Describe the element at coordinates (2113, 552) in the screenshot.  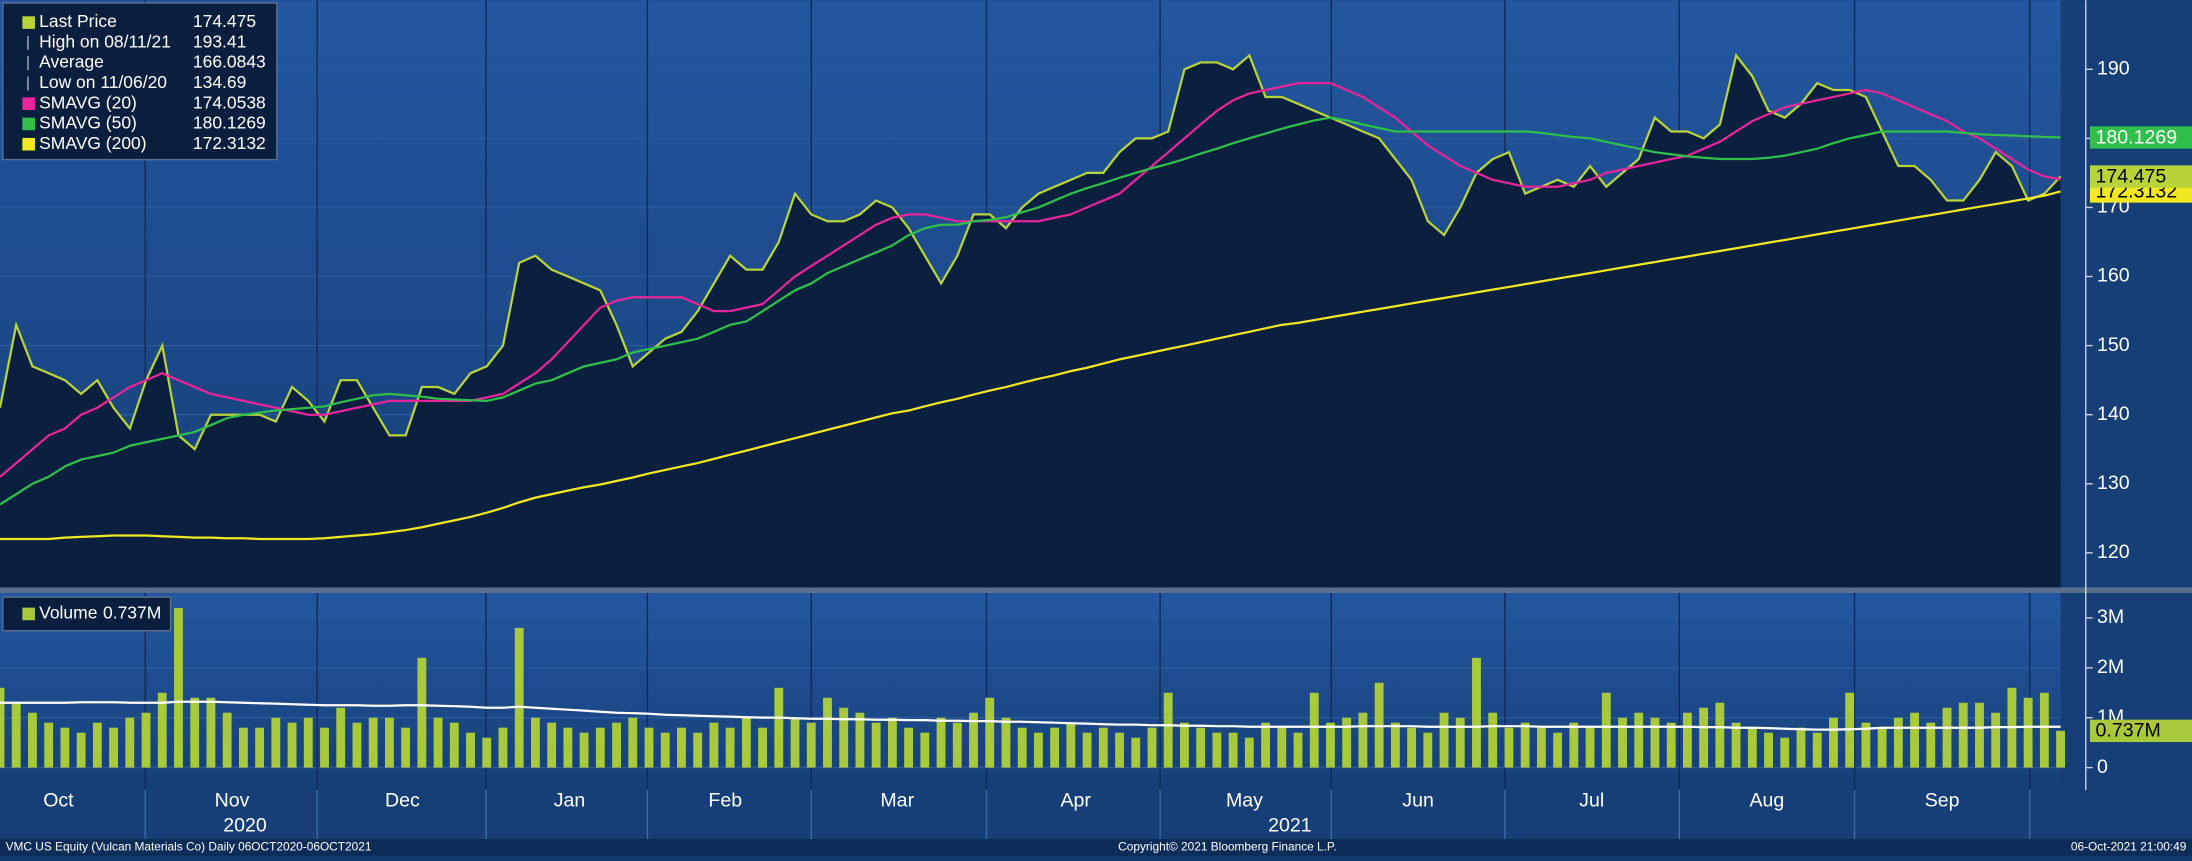
I see `y-tick-label: 120` at that location.